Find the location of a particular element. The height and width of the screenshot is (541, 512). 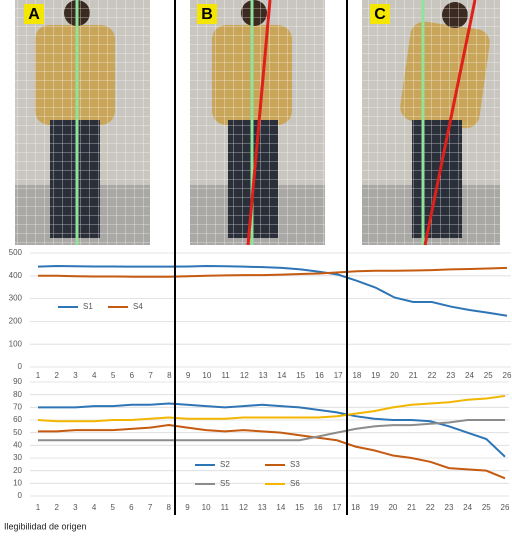

legend-label: S1 is located at coordinates (88, 306).